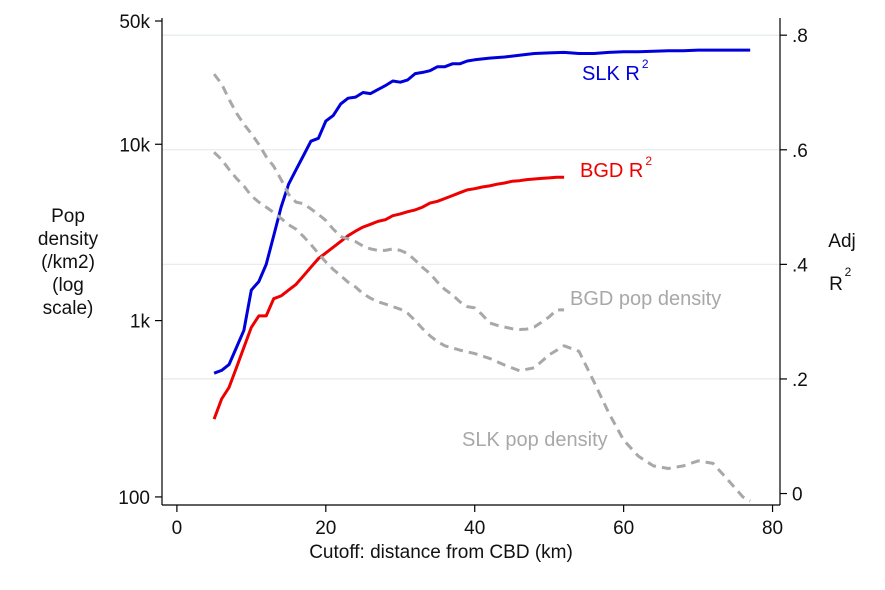  I want to click on x-axis-label: Cutoff: distance from CBD (km), so click(441, 552).